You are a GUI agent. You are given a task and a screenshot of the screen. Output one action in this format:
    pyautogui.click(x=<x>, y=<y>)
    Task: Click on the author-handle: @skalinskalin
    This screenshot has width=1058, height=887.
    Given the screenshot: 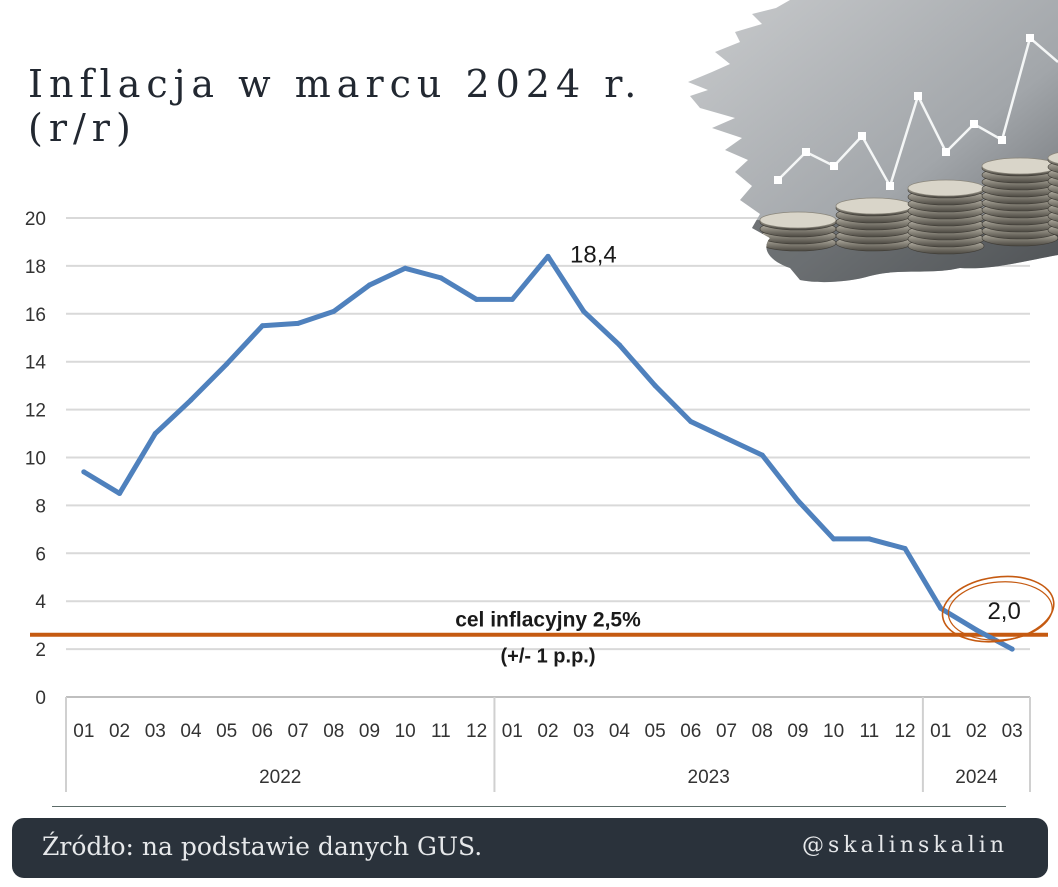 What is the action you would take?
    pyautogui.click(x=905, y=845)
    